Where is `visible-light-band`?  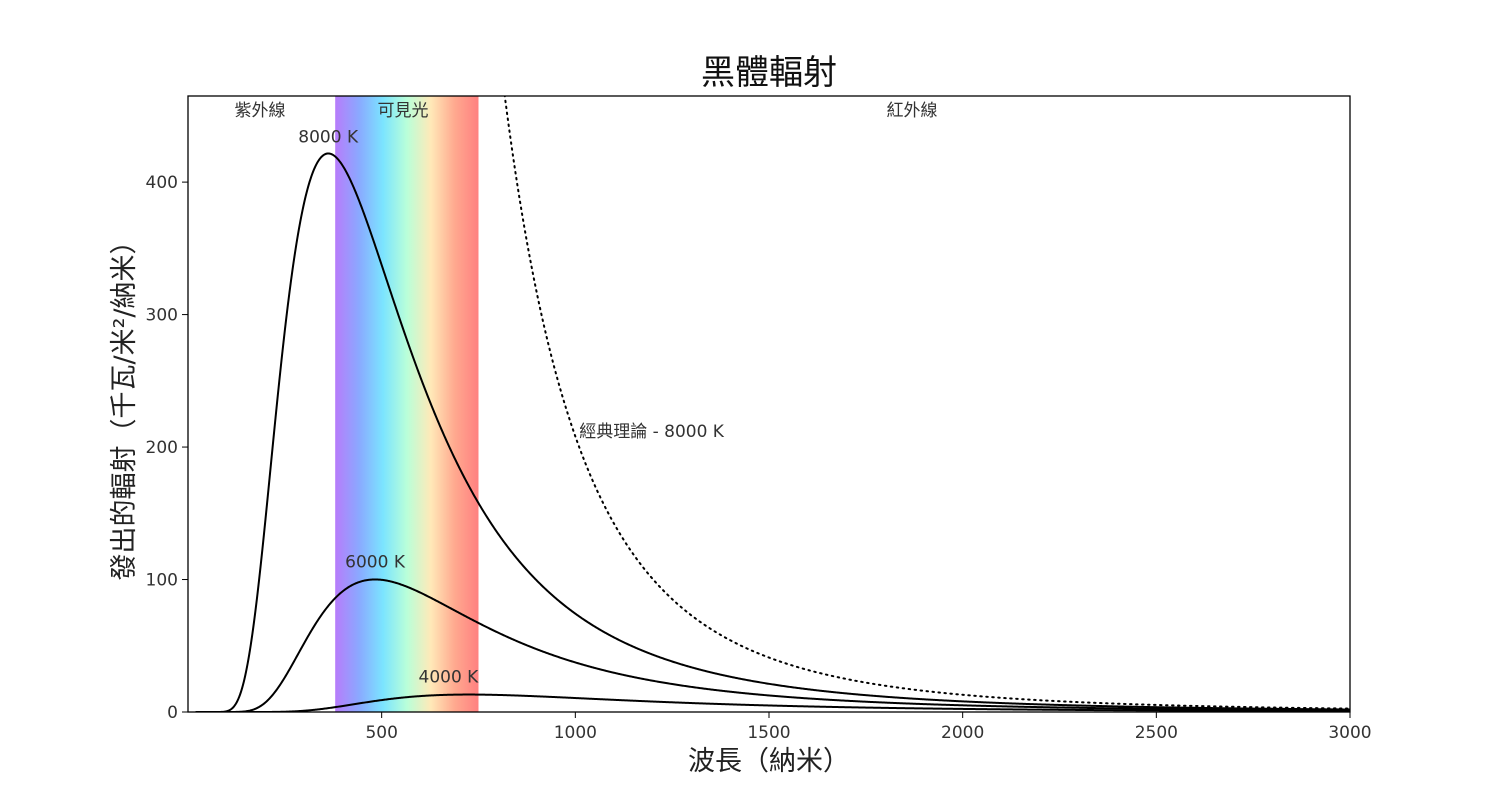 visible-light-band is located at coordinates (407, 404).